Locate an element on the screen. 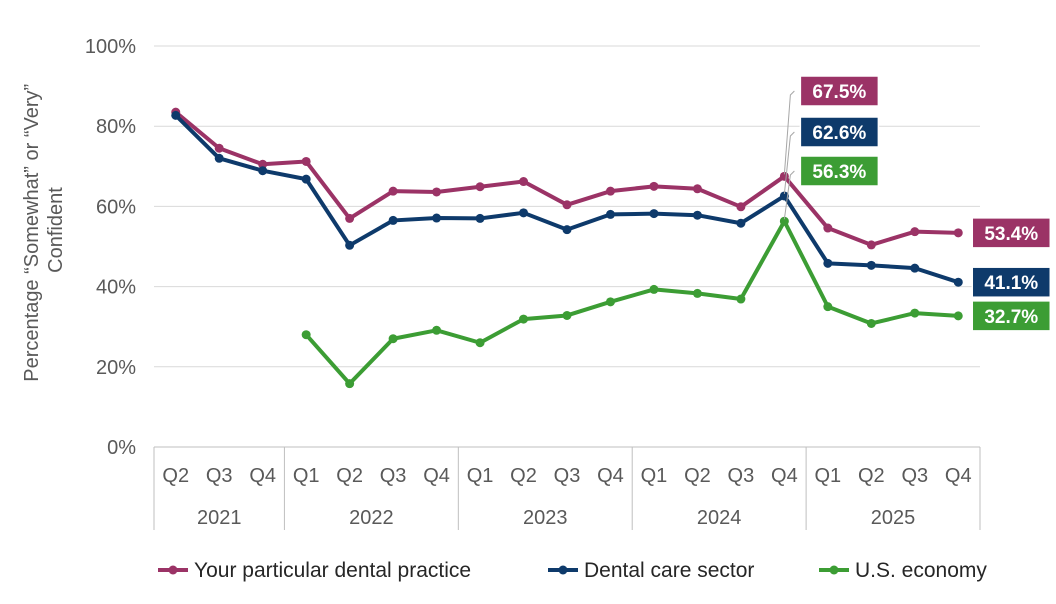 This screenshot has width=1056, height=604. x-group-label: 2021 is located at coordinates (219, 518).